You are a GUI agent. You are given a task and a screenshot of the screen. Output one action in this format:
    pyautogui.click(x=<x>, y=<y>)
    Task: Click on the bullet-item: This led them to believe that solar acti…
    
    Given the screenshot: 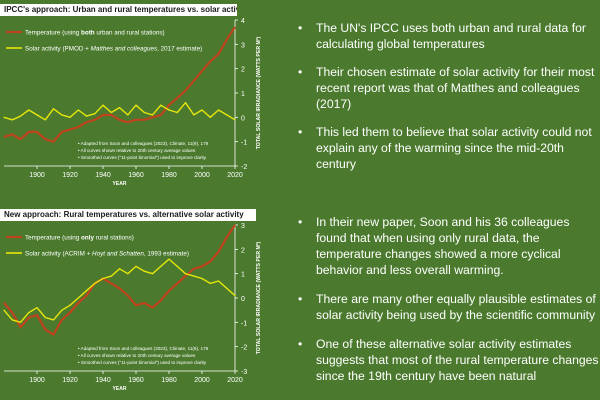 What is the action you would take?
    pyautogui.click(x=446, y=148)
    